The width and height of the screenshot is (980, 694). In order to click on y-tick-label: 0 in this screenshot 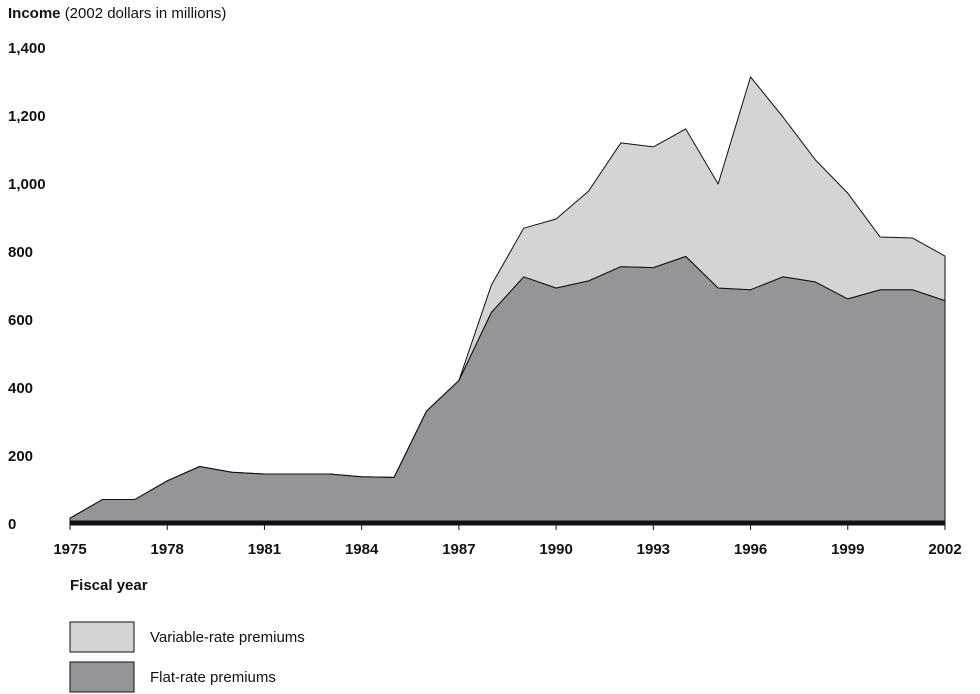, I will do `click(12, 524)`.